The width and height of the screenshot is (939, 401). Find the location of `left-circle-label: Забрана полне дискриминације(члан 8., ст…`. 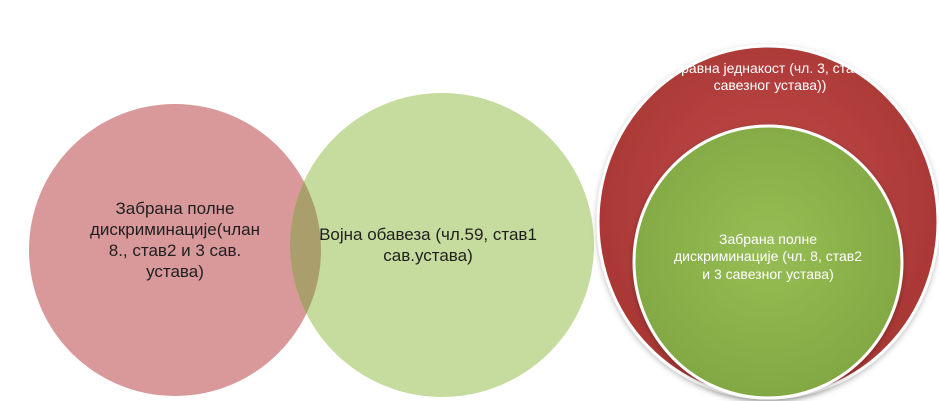

left-circle-label: Забрана полне дискриминације(члан 8., ст… is located at coordinates (175, 240).